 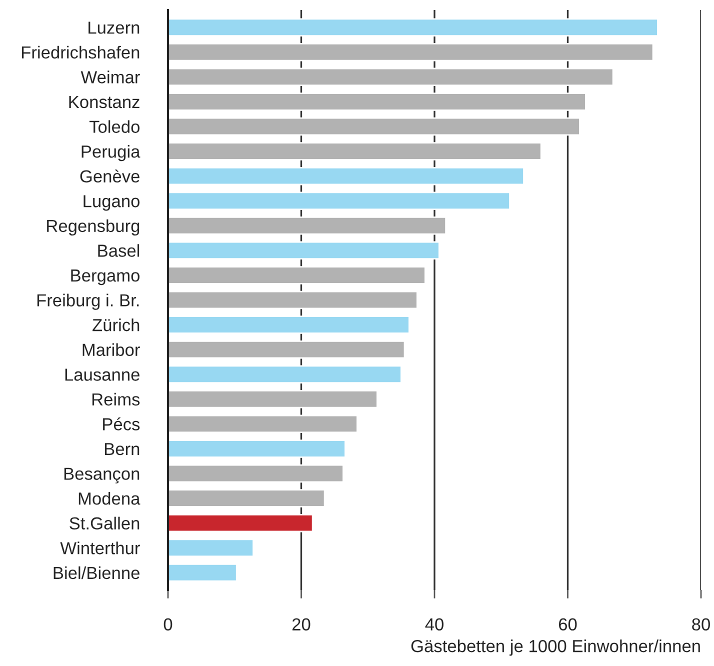 I want to click on y-tick-label: Lugano, so click(x=112, y=203).